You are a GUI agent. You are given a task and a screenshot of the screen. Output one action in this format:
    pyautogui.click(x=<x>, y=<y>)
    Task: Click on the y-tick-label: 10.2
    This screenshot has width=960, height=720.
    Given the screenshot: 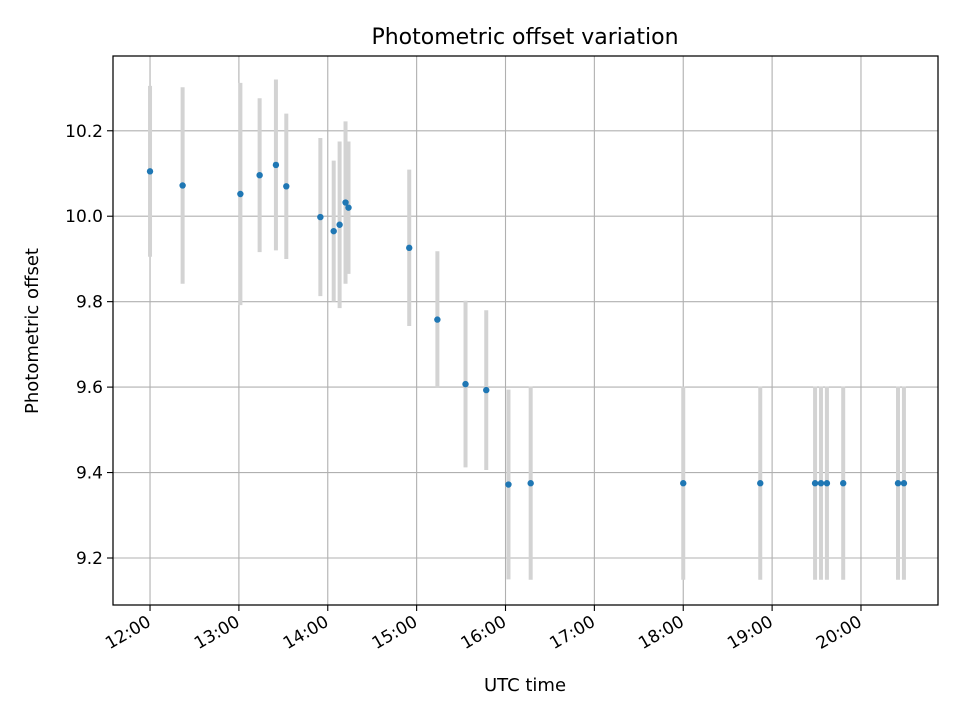 What is the action you would take?
    pyautogui.click(x=84, y=132)
    